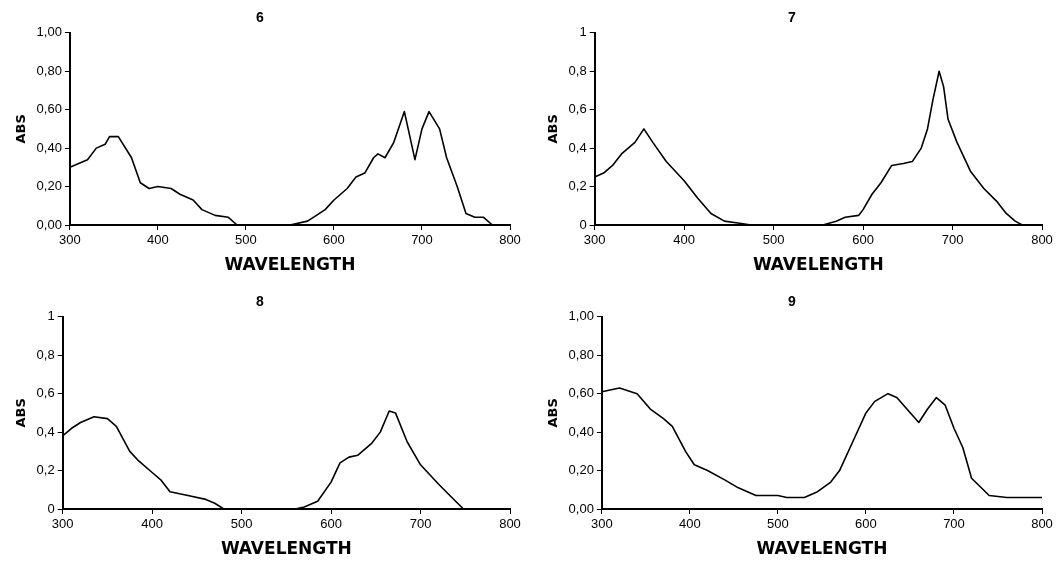 This screenshot has height=569, width=1064. What do you see at coordinates (260, 17) in the screenshot?
I see `chart-title: 6` at bounding box center [260, 17].